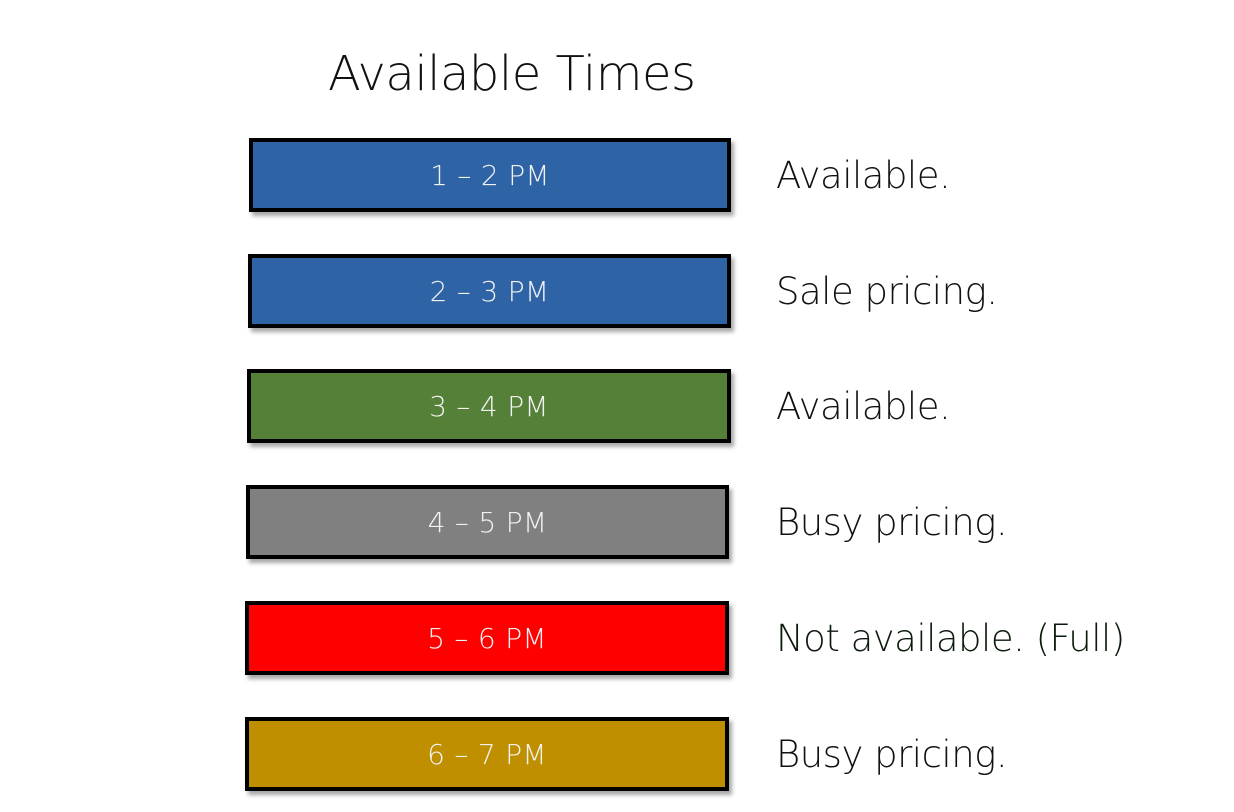  I want to click on time-slot-button-1-2pm: 1 – 2 PM, so click(490, 175).